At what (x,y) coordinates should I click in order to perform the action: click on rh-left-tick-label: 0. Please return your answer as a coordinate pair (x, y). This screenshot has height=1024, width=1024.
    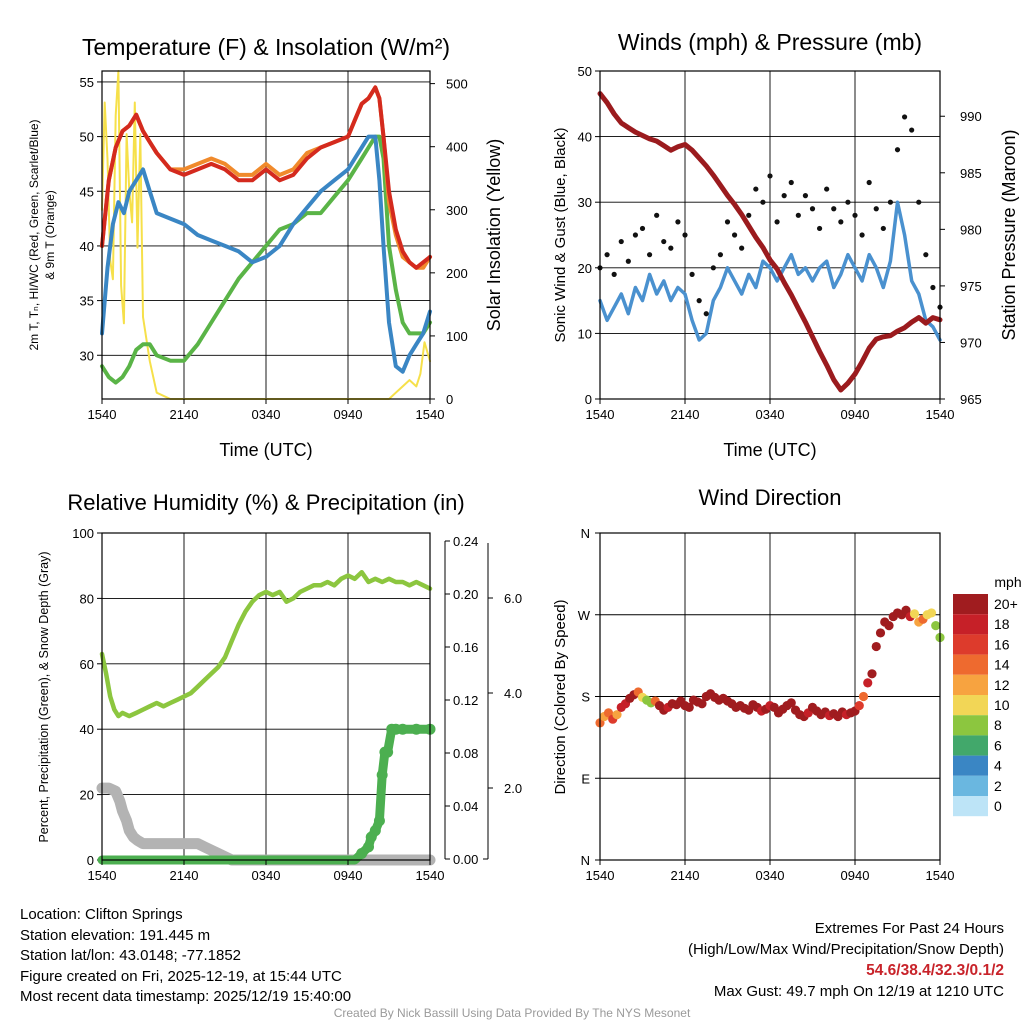
    Looking at the image, I should click on (90, 860).